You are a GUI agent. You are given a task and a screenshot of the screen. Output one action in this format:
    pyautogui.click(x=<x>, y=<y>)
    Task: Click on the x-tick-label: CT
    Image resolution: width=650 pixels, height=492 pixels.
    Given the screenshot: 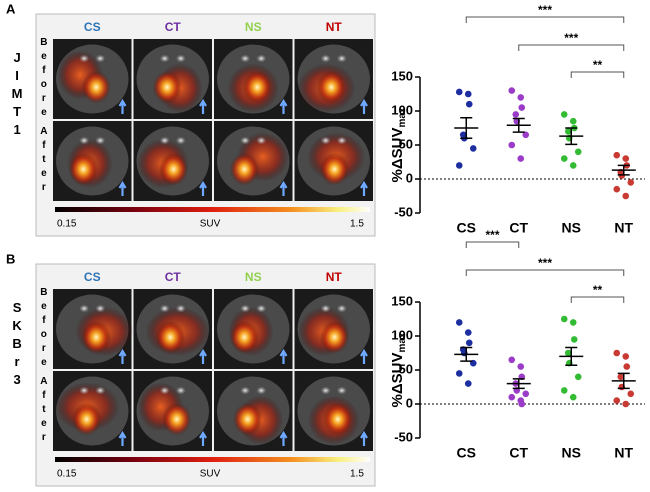 What is the action you would take?
    pyautogui.click(x=518, y=453)
    